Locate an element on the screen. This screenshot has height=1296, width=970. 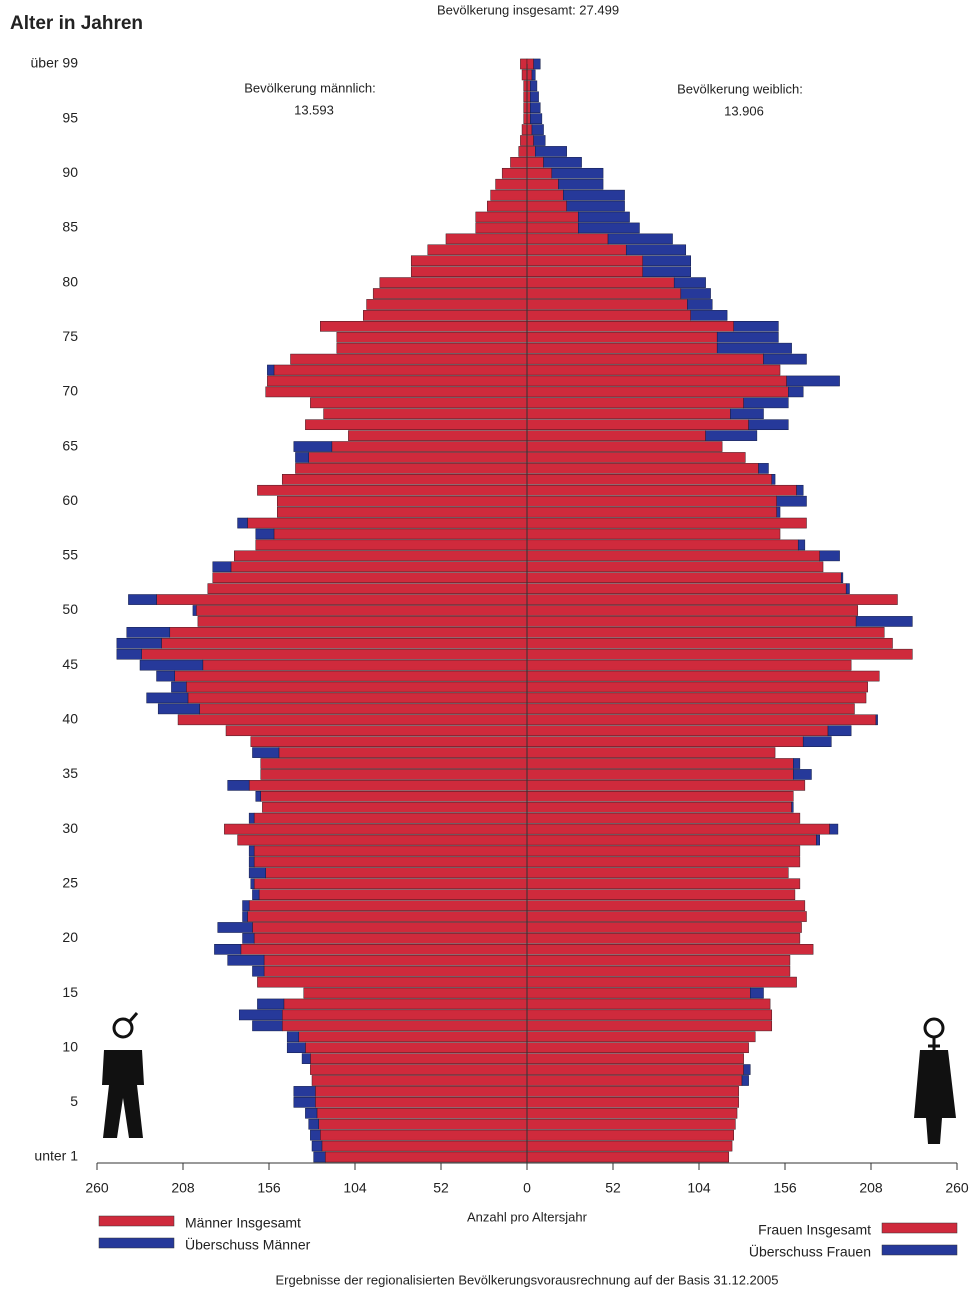
chart-title: Bevölkerung insgesamt: 27.499 is located at coordinates (528, 9).